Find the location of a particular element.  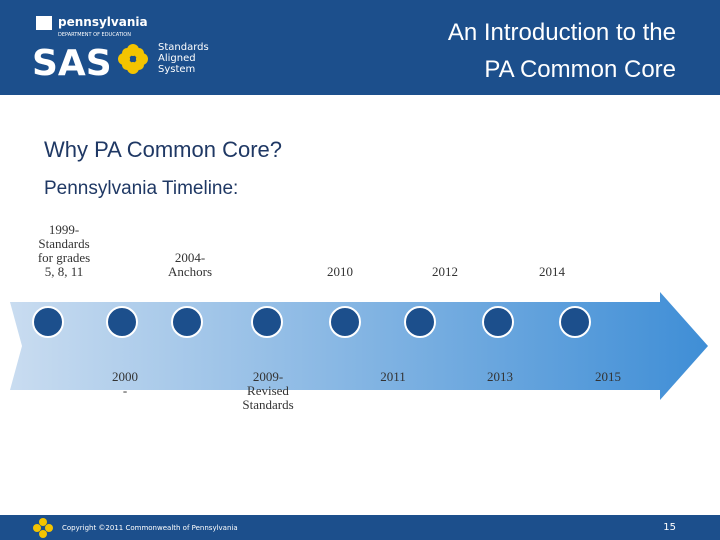

timeline-label: 2012 is located at coordinates (445, 271).